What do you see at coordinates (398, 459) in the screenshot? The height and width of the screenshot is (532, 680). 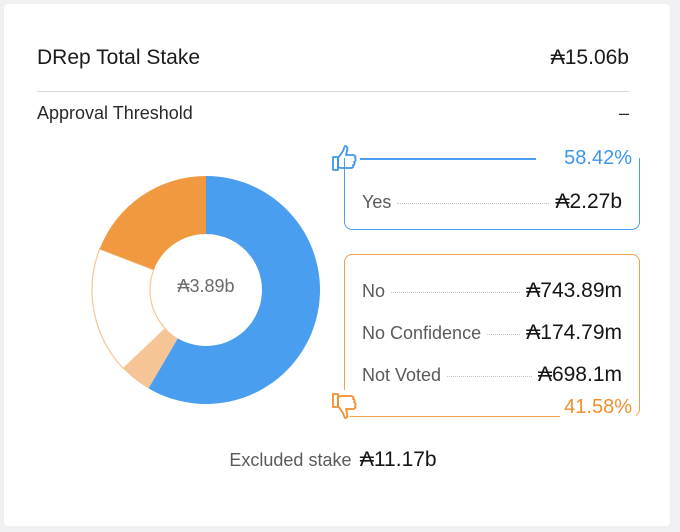 I see `excluded-stake-value: ₳11.17b` at bounding box center [398, 459].